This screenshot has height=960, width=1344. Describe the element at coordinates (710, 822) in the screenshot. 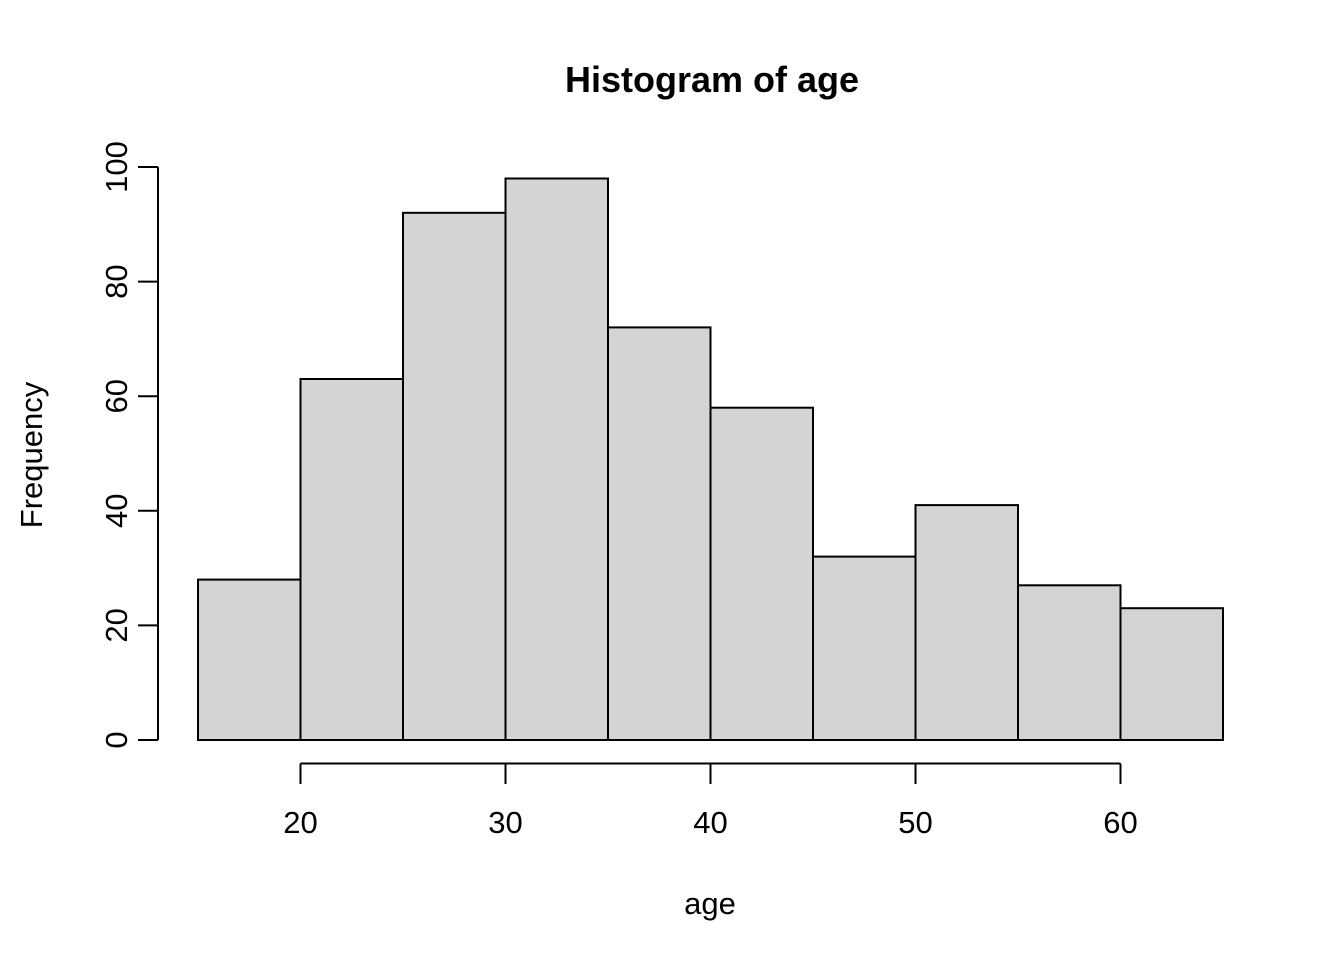

I see `x-tick-label: 40` at that location.